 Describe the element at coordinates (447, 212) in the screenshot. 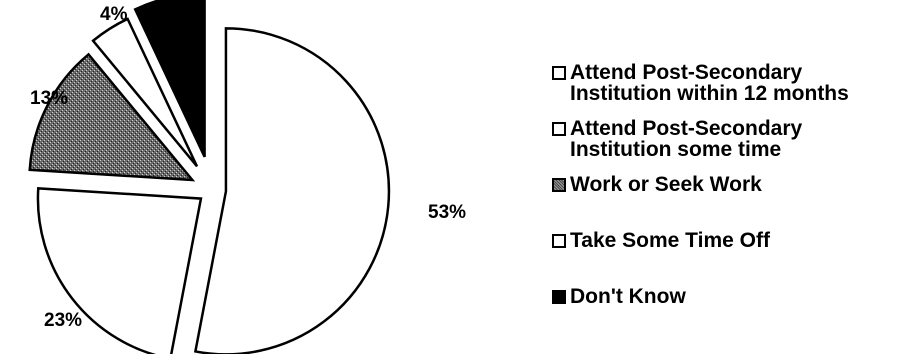

I see `slice-value-label: 53%` at that location.